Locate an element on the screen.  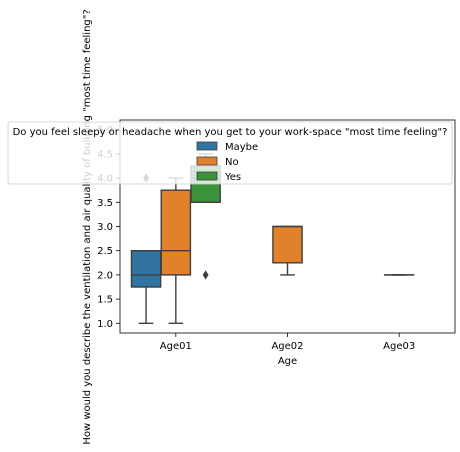
y-tick-label: 3.0 is located at coordinates (105, 227).